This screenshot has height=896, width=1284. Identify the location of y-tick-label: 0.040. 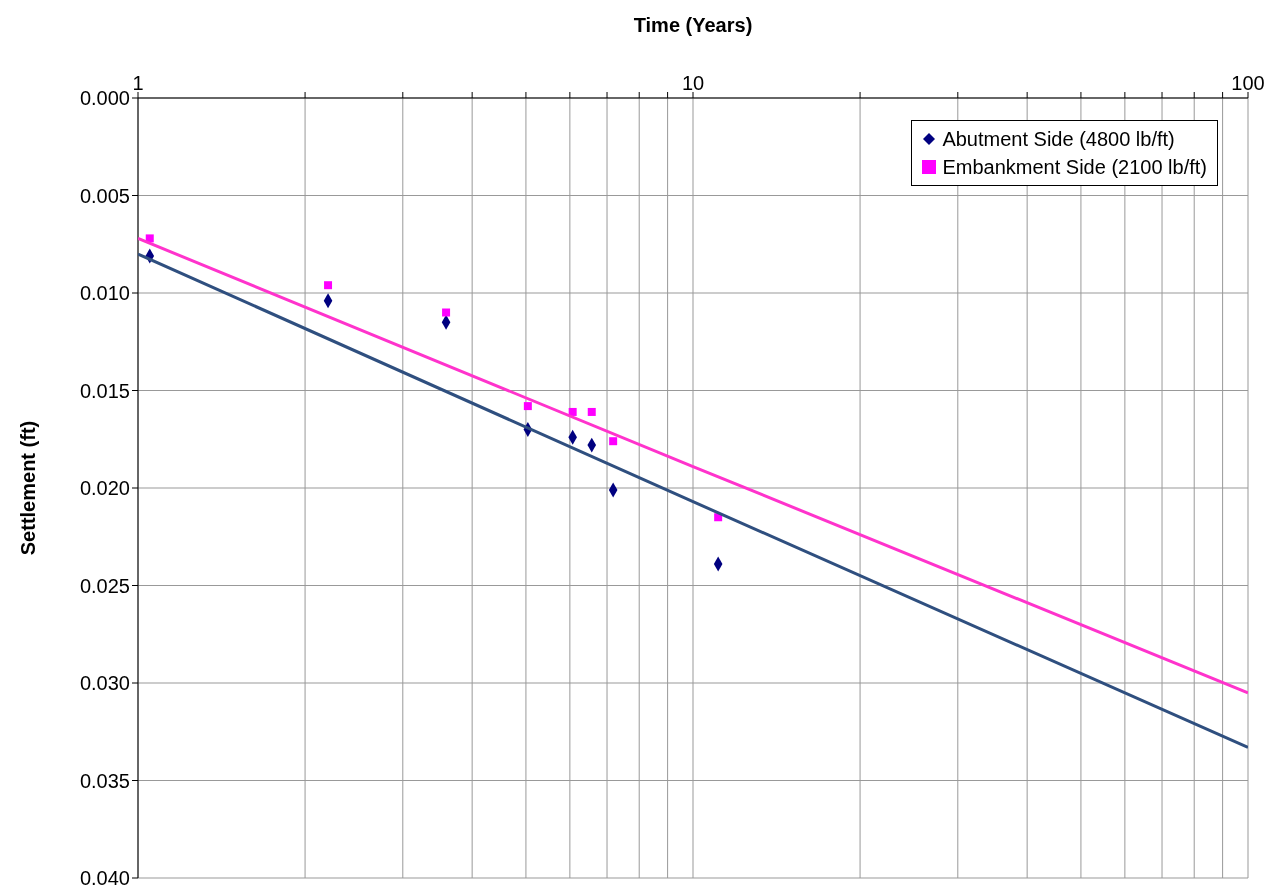
(104, 878).